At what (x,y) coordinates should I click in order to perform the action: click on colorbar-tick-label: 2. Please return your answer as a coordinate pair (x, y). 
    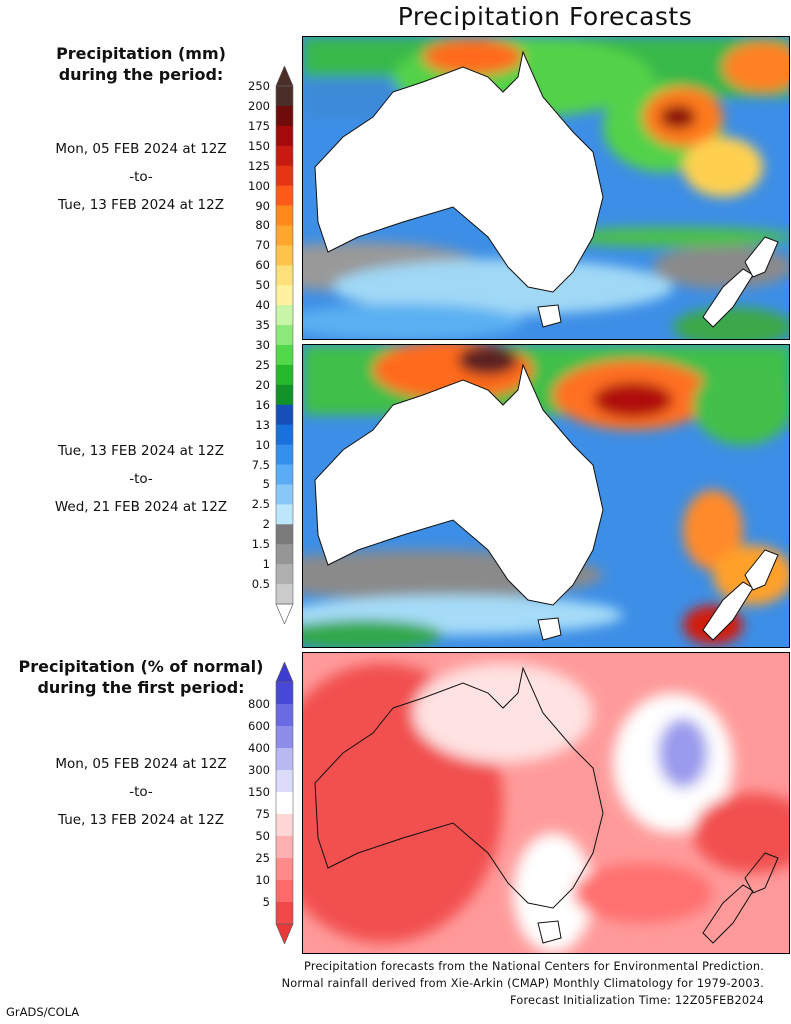
    Looking at the image, I should click on (266, 524).